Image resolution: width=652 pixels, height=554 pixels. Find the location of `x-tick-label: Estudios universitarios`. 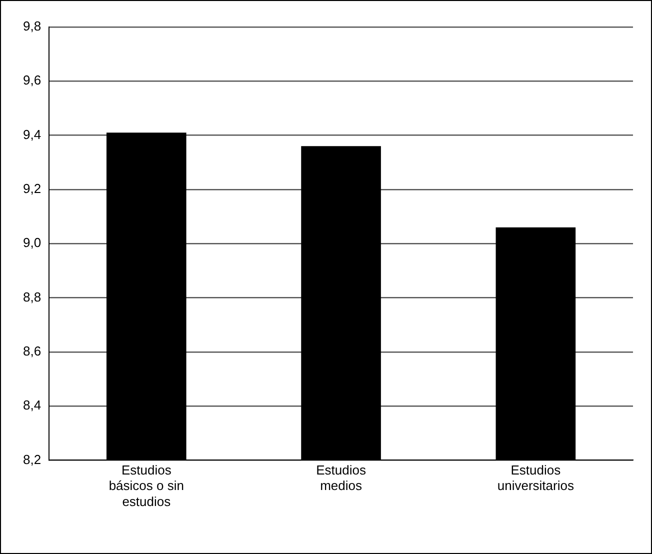

x-tick-label: Estudios universitarios is located at coordinates (535, 478).